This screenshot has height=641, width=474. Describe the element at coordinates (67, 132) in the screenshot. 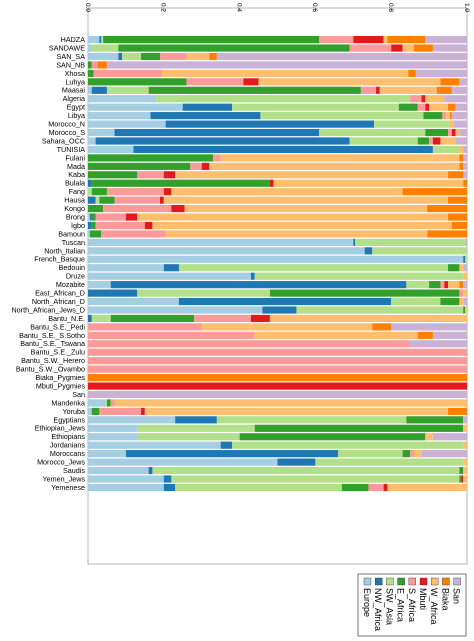

I see `category-label: Morocco_S` at that location.